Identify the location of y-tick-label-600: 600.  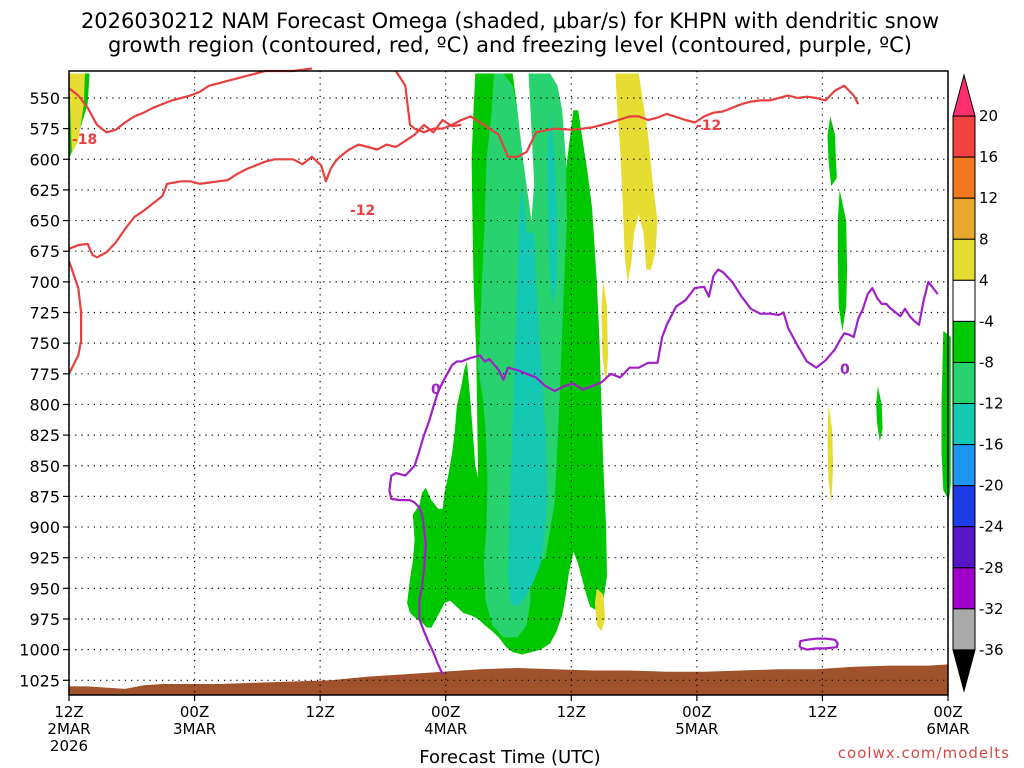
(44, 159).